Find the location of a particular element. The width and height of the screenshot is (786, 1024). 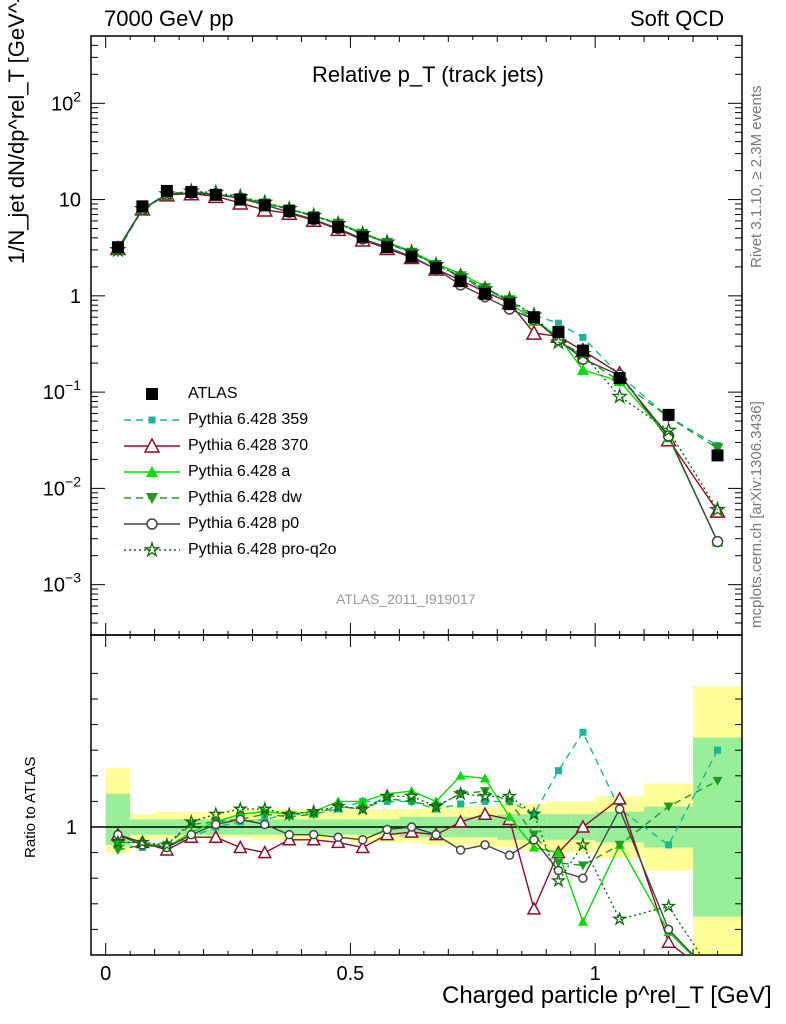

x-tick-label: 1 is located at coordinates (595, 974).